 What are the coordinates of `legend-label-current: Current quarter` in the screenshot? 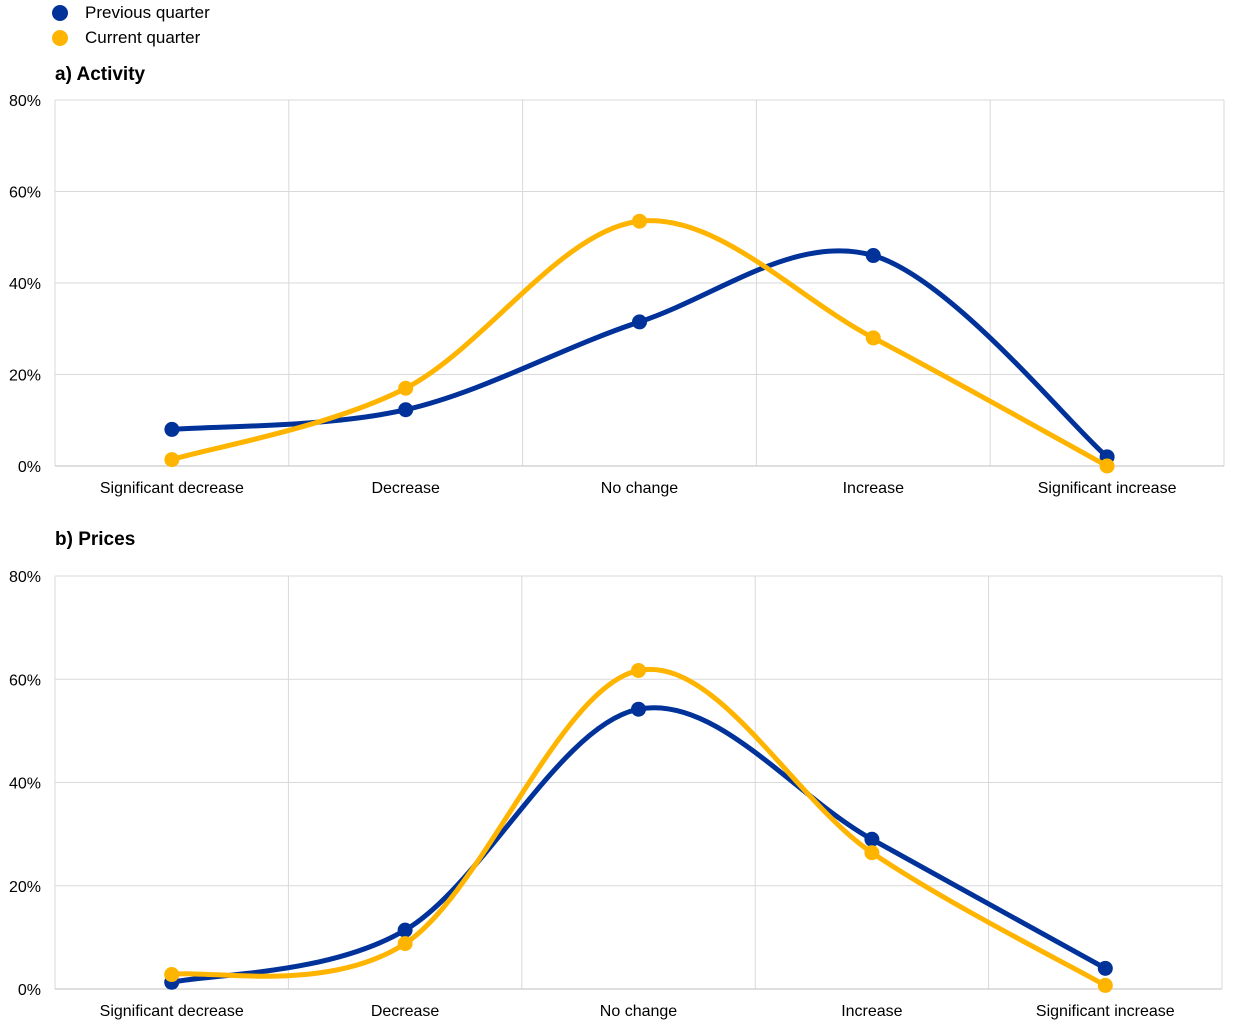 It's located at (143, 37).